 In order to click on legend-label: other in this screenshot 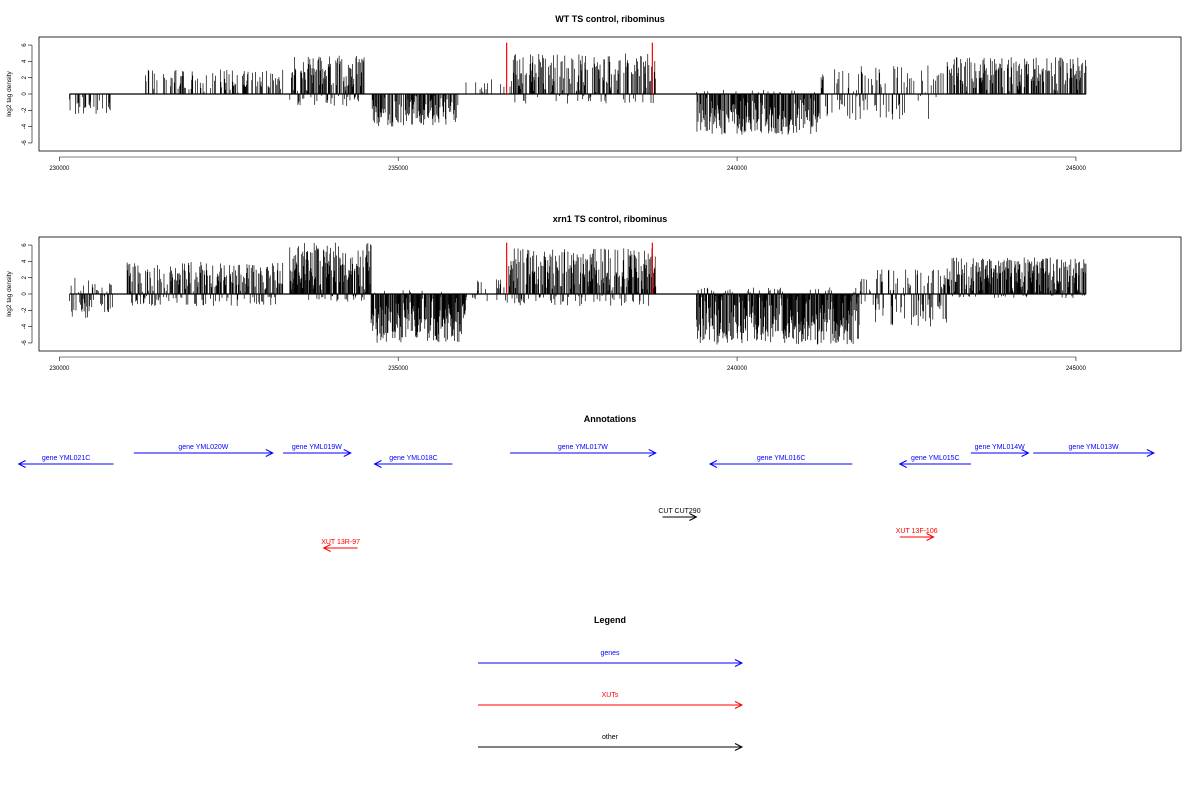, I will do `click(610, 737)`.